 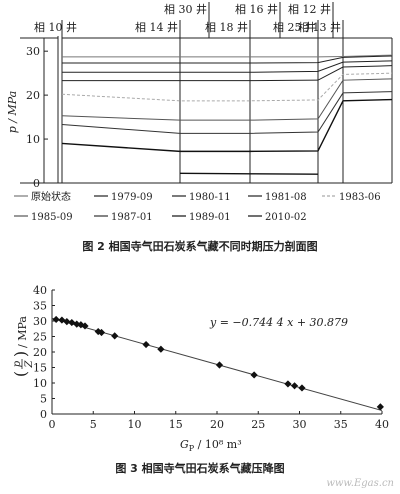 I want to click on legend-label: 原始状态, so click(x=51, y=196).